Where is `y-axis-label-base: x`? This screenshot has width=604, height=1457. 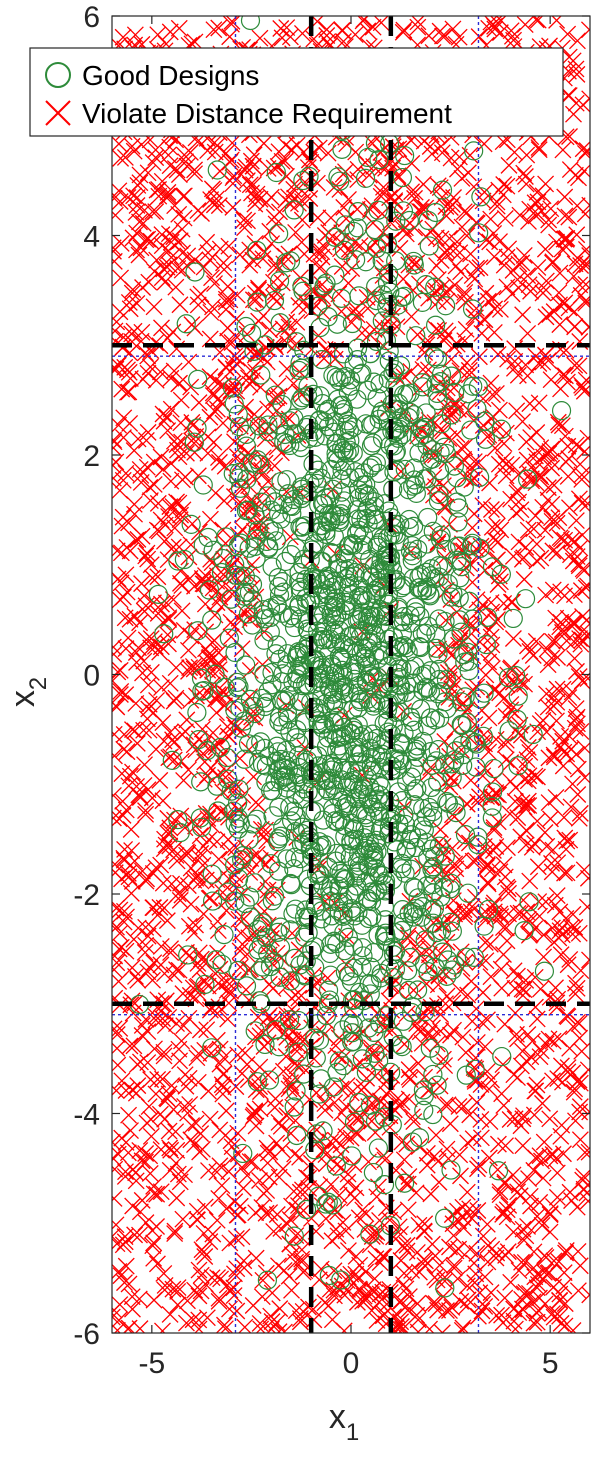 y-axis-label-base: x is located at coordinates (23, 698).